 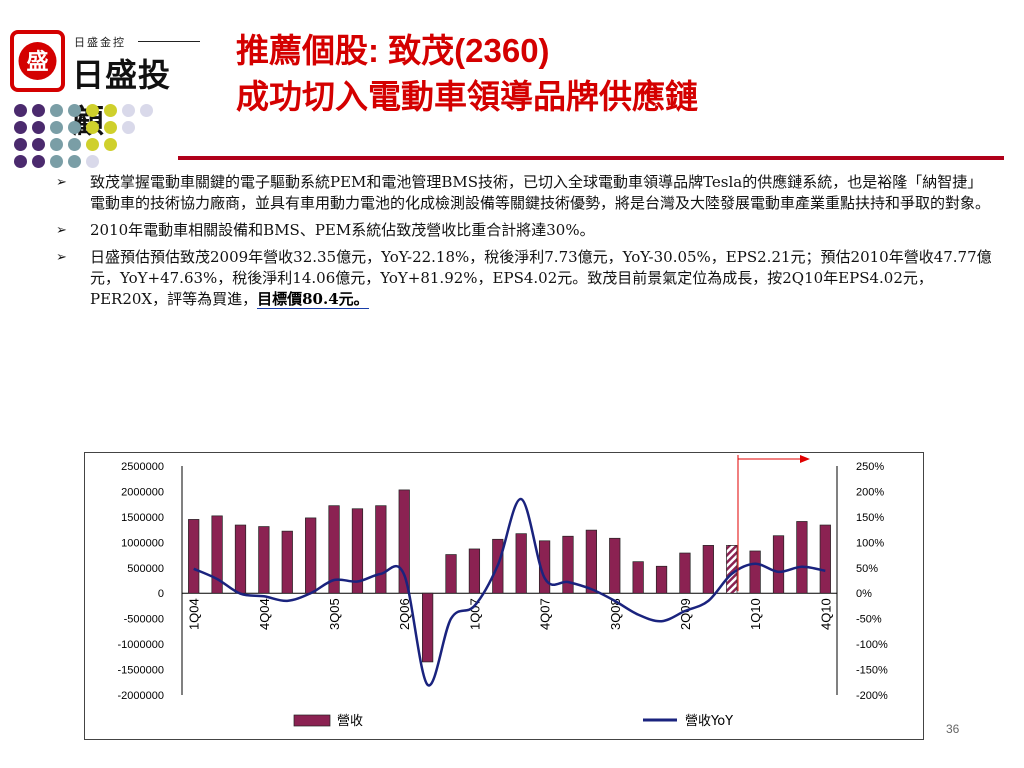 What do you see at coordinates (141, 696) in the screenshot?
I see `y-left-tick-label: -2000000` at bounding box center [141, 696].